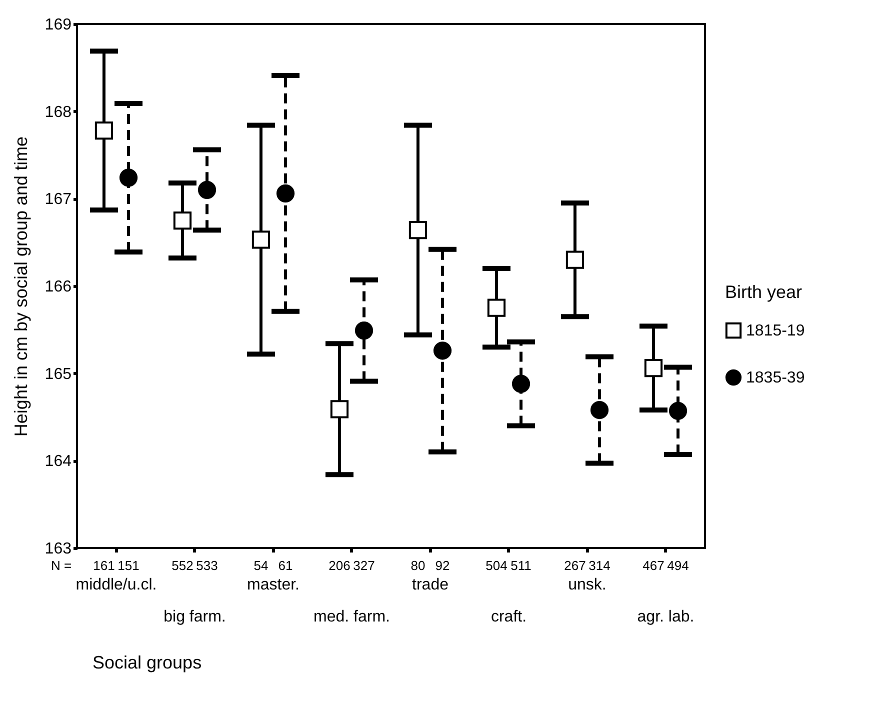  What do you see at coordinates (497, 565) in the screenshot?
I see `text: 504` at bounding box center [497, 565].